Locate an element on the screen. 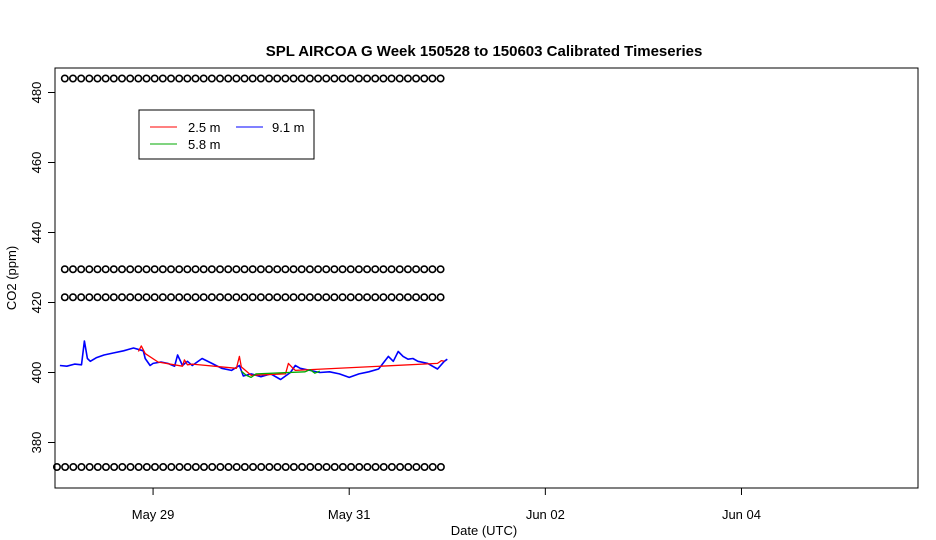 This screenshot has height=540, width=936. legend-label-5-8m: 5.8 m is located at coordinates (204, 144).